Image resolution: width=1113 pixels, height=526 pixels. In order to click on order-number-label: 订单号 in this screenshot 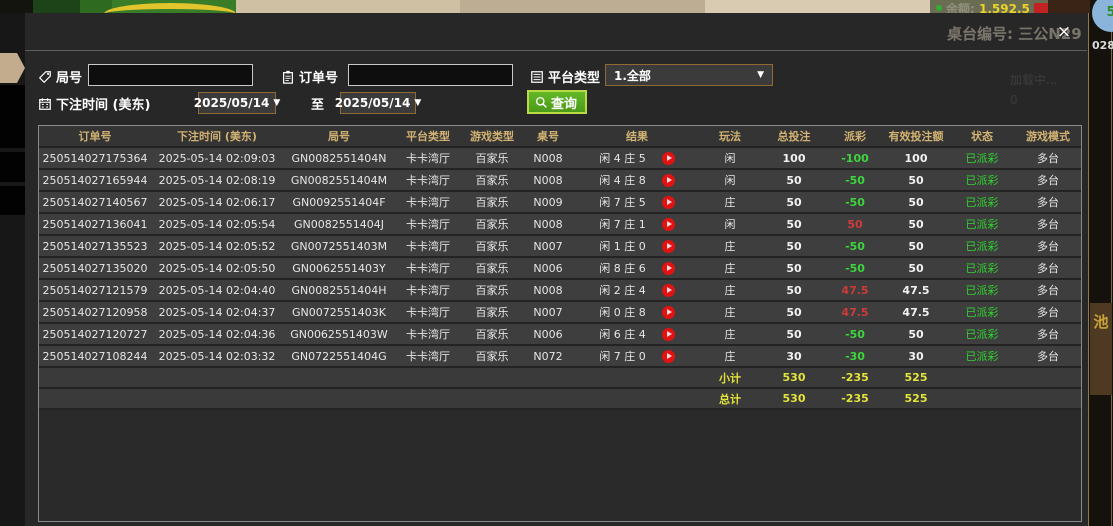, I will do `click(309, 76)`.